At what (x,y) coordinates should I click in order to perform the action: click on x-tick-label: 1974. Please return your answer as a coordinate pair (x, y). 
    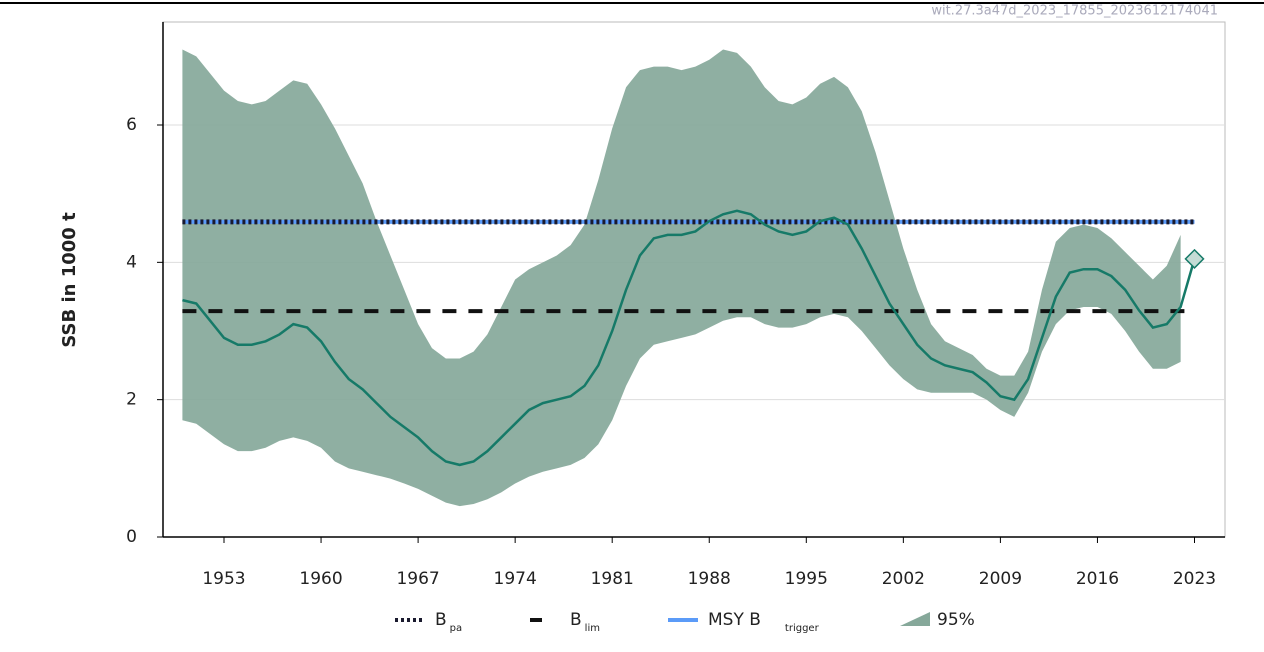
    Looking at the image, I should click on (515, 579).